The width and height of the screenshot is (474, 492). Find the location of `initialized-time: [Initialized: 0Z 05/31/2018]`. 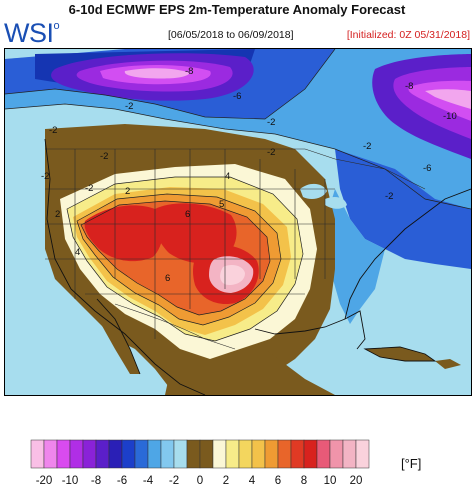

initialized-time: [Initialized: 0Z 05/31/2018] is located at coordinates (408, 35).